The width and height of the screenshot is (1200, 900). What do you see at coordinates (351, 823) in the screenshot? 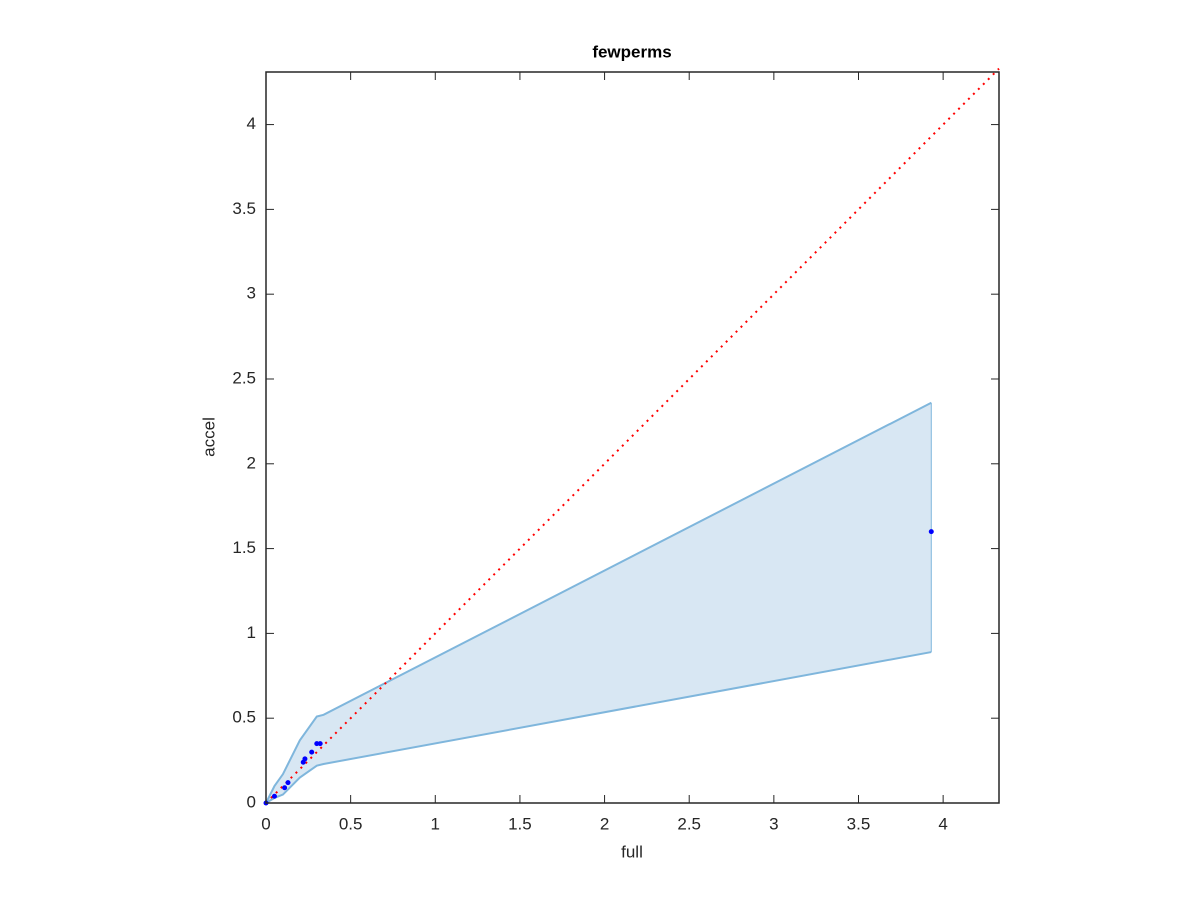
I see `x-tick-label: 0.5` at bounding box center [351, 823].